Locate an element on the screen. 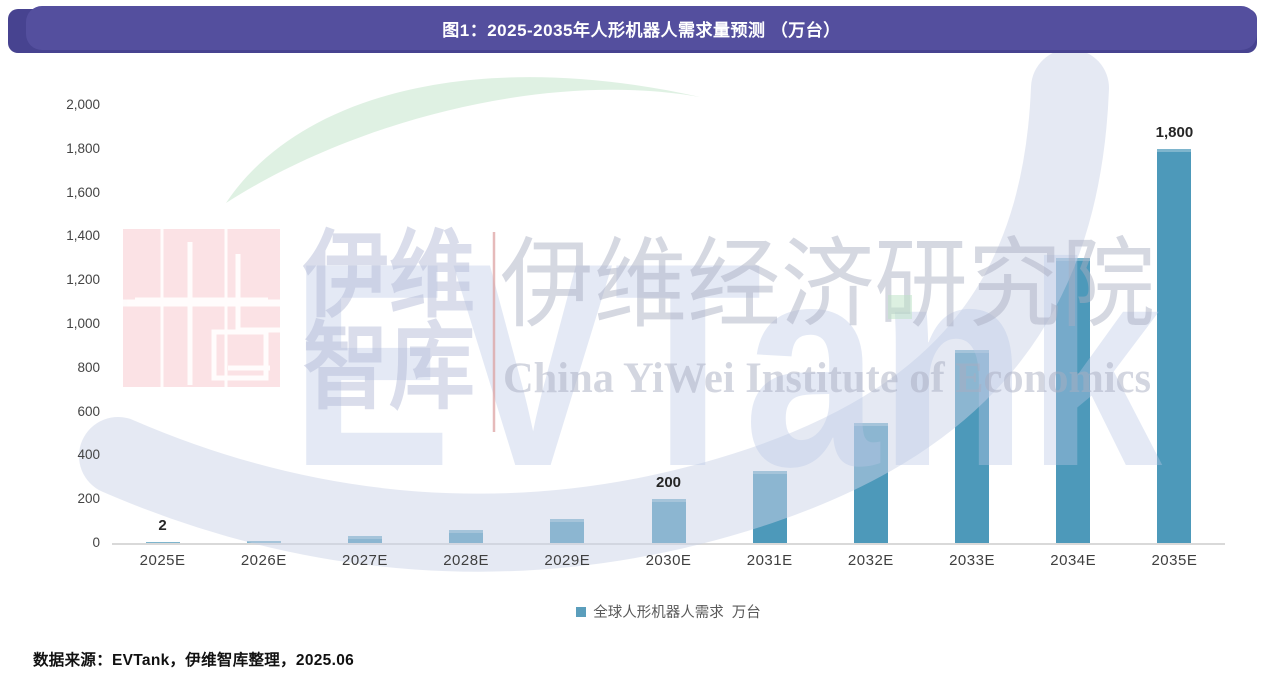 Image resolution: width=1269 pixels, height=684 pixels. legend: 全球人形机器人需求 万台 is located at coordinates (668, 611).